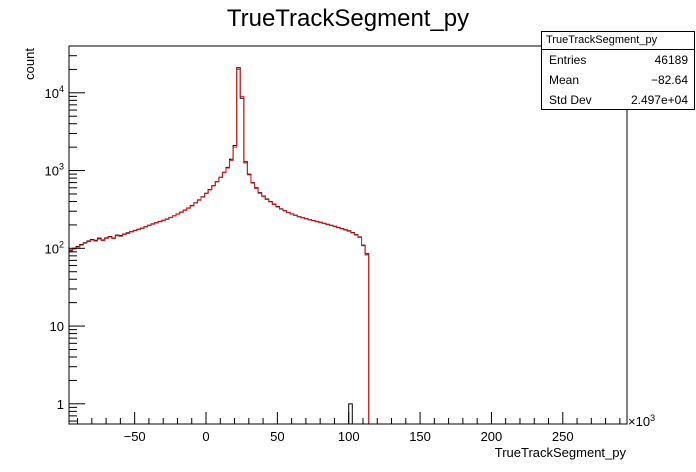 The width and height of the screenshot is (696, 472). Describe the element at coordinates (349, 436) in the screenshot. I see `x-tick-label: 100` at that location.